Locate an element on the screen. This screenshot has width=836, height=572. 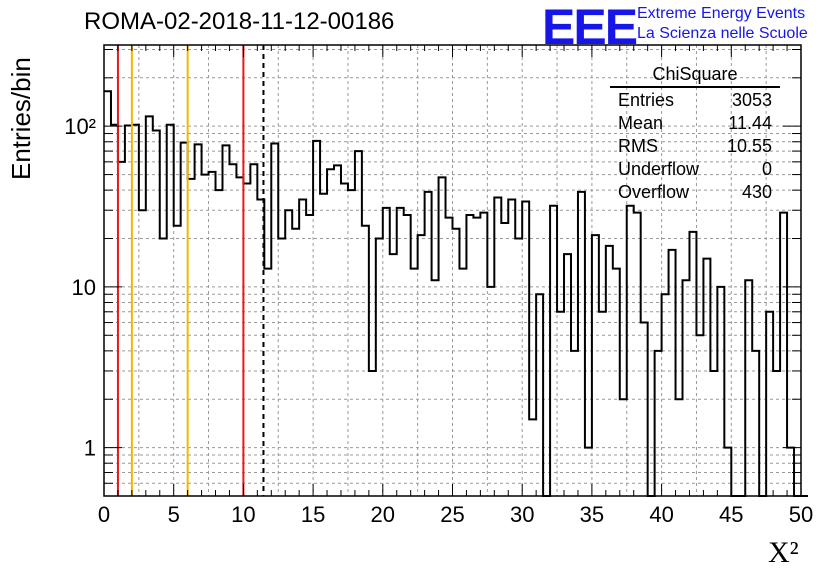
x-tick-label: 35 is located at coordinates (592, 514).